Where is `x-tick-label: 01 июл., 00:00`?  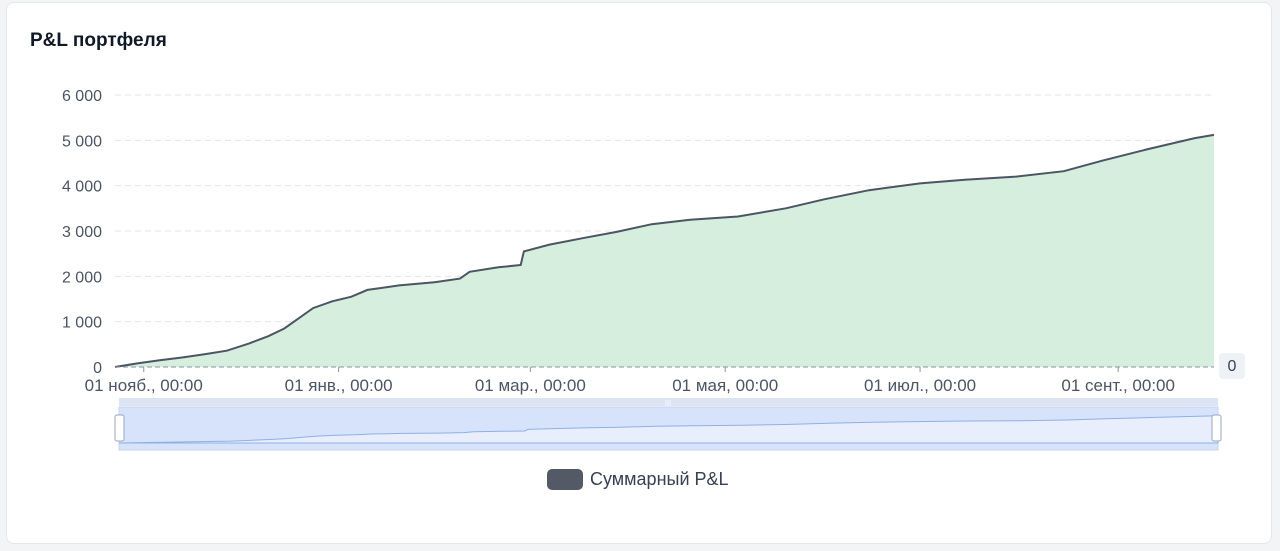
x-tick-label: 01 июл., 00:00 is located at coordinates (920, 385).